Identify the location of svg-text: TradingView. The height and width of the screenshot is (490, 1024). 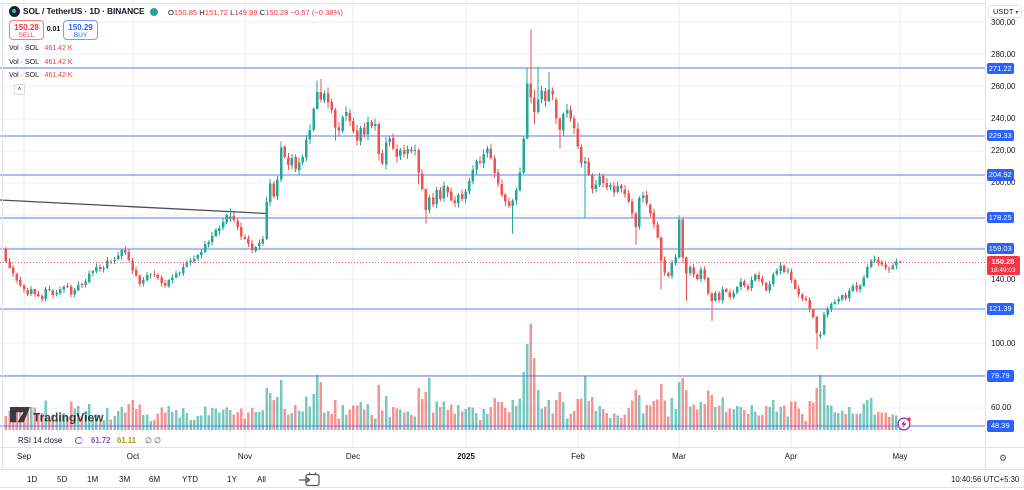
(68, 418).